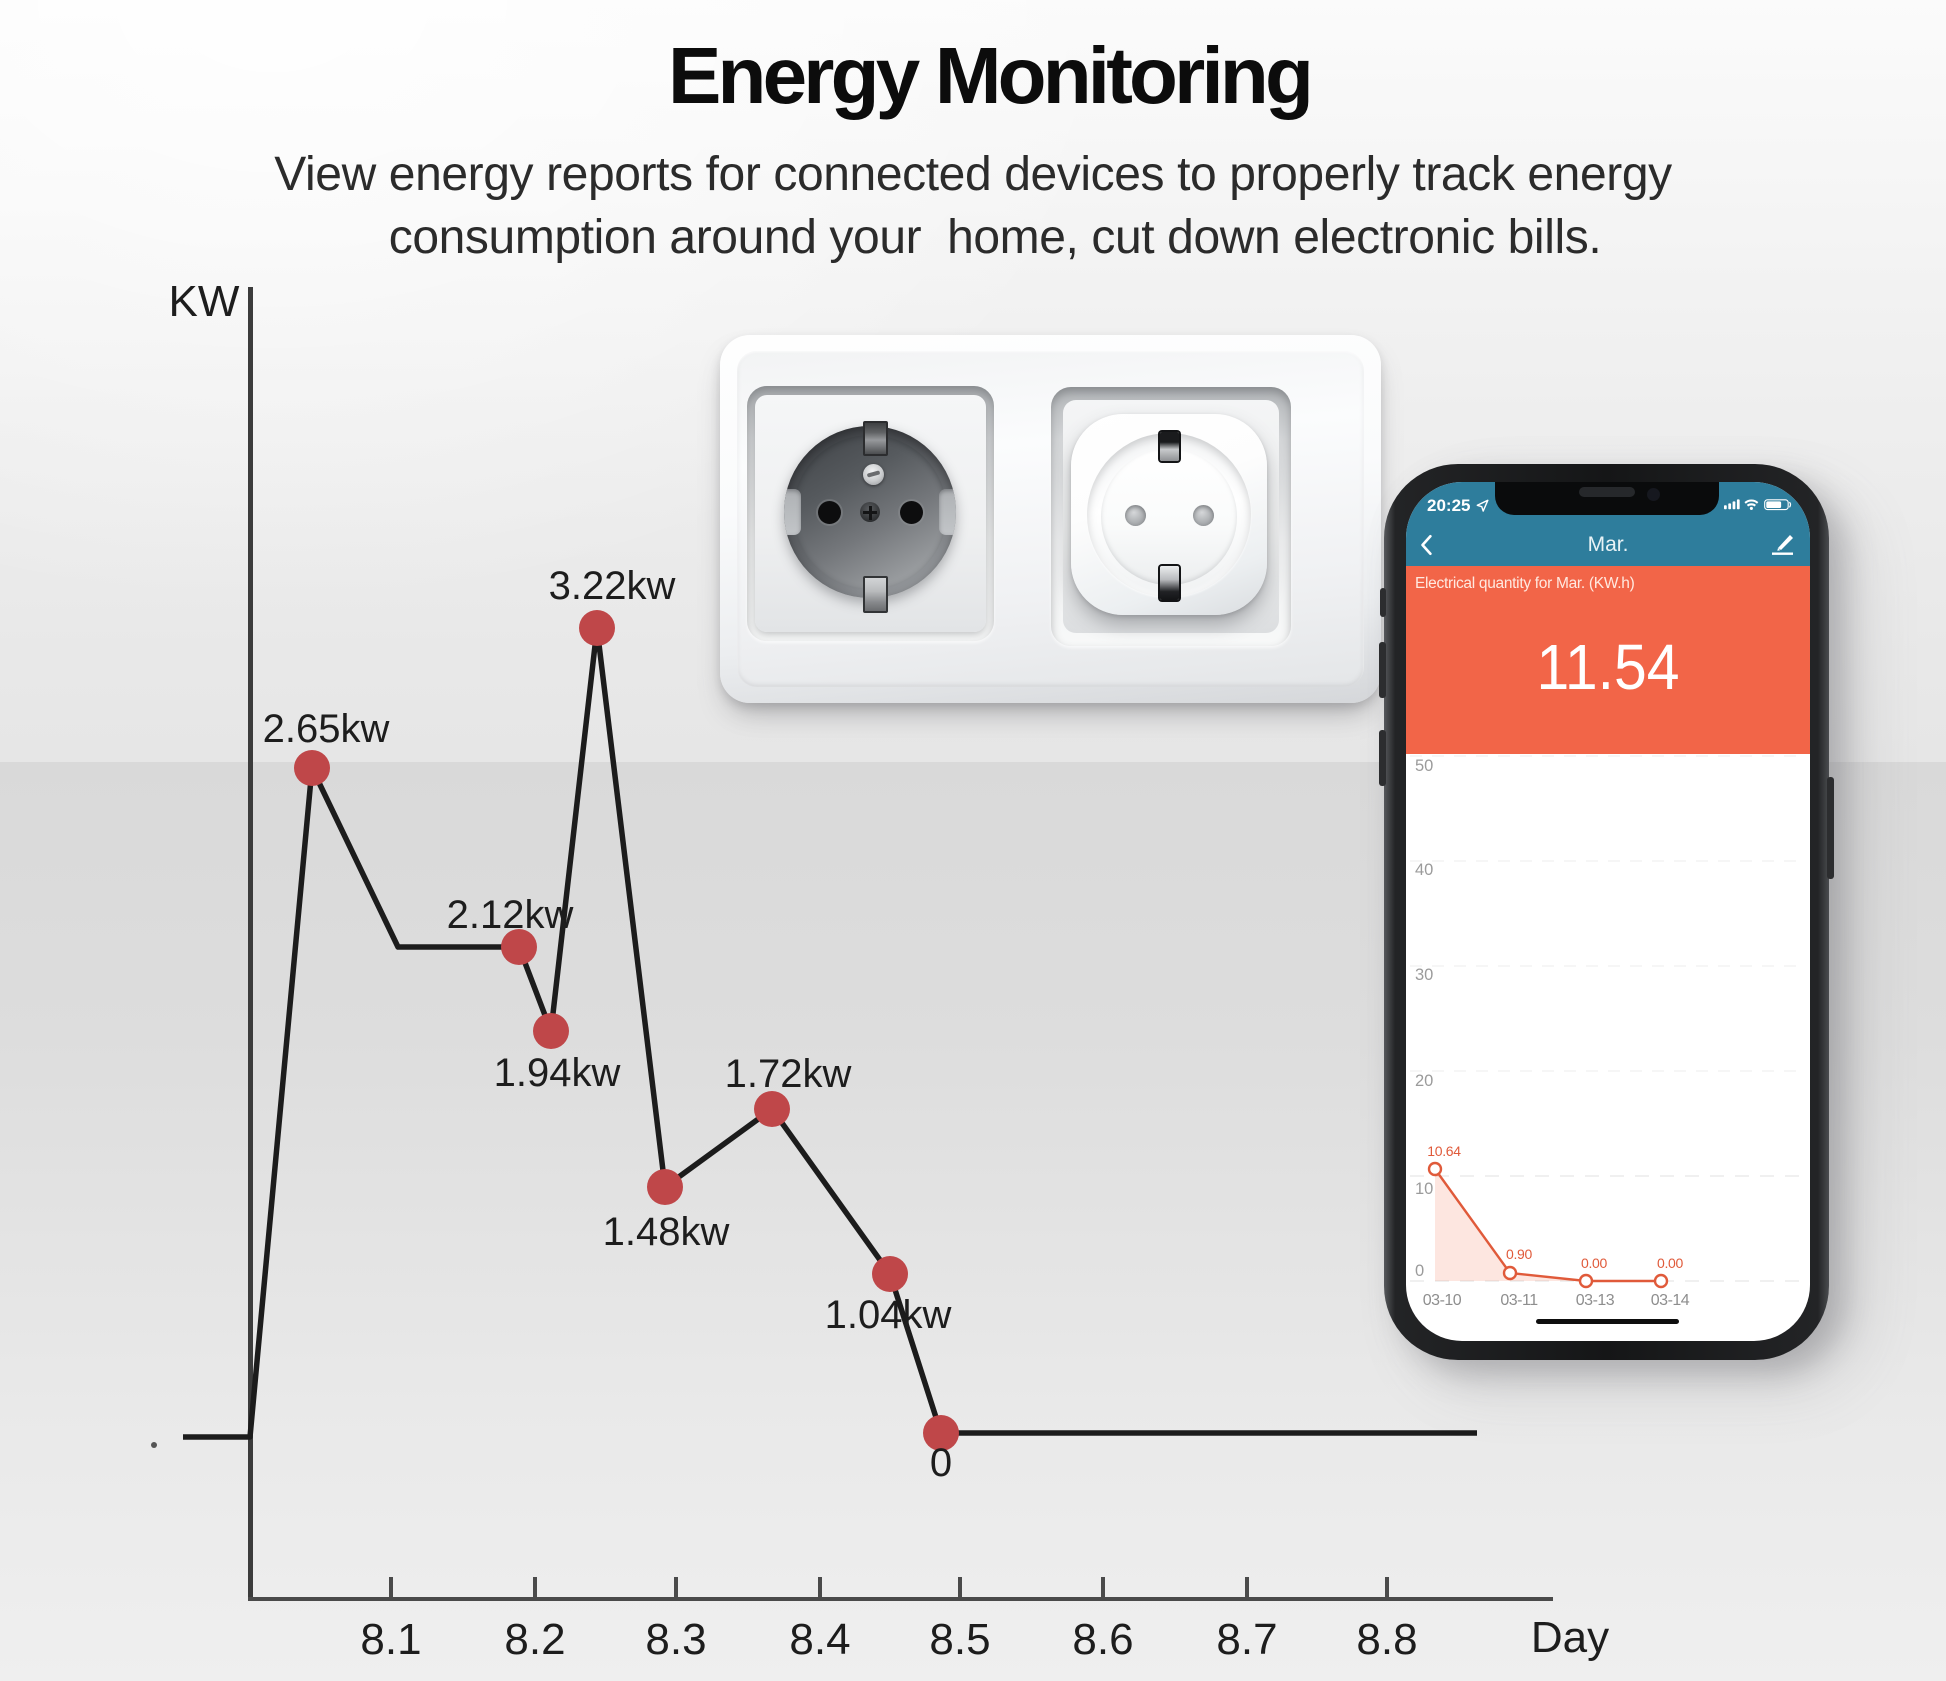 This screenshot has width=1946, height=1681. I want to click on svg-text: 0.90, so click(1519, 1254).